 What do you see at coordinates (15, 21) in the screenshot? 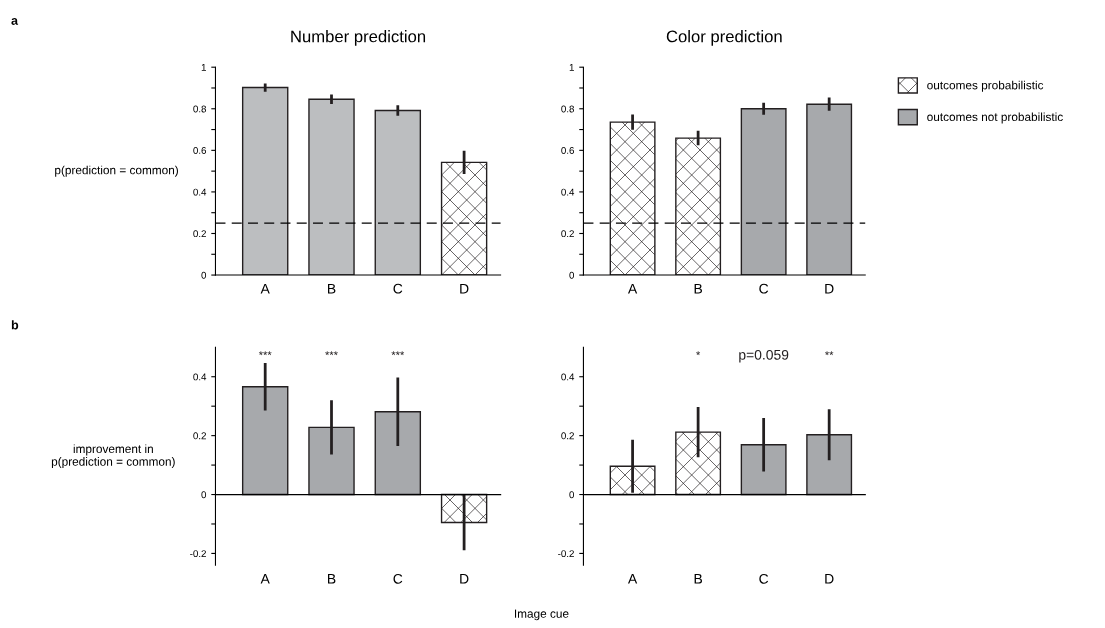
I see `text: a` at bounding box center [15, 21].